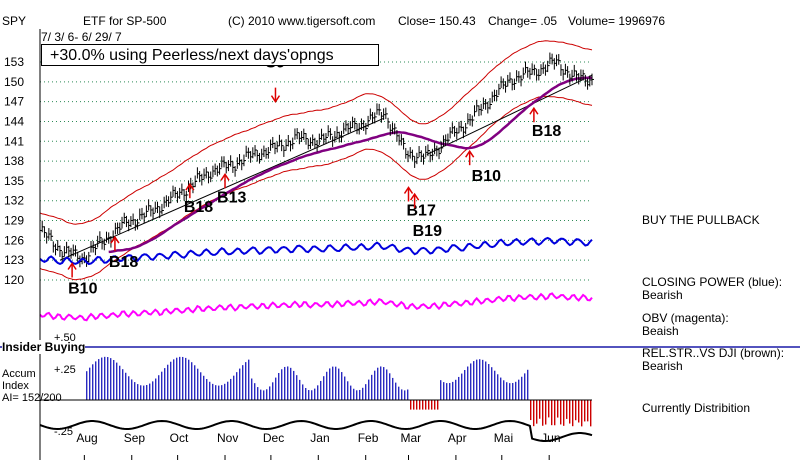  What do you see at coordinates (32, 398) in the screenshot?
I see `ai-value: AI= 152/200` at bounding box center [32, 398].